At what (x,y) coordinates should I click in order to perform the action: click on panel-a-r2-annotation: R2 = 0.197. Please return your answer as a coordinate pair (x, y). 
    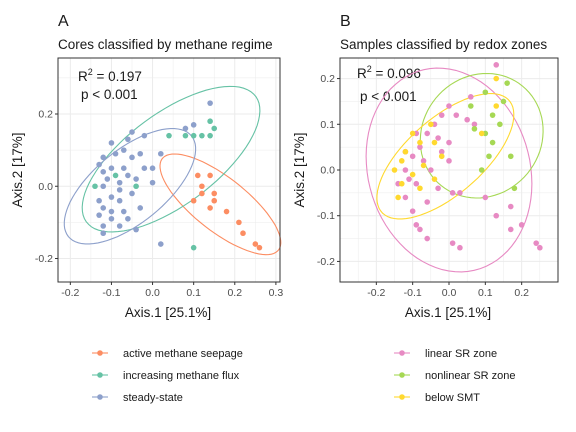
    Looking at the image, I should click on (110, 75).